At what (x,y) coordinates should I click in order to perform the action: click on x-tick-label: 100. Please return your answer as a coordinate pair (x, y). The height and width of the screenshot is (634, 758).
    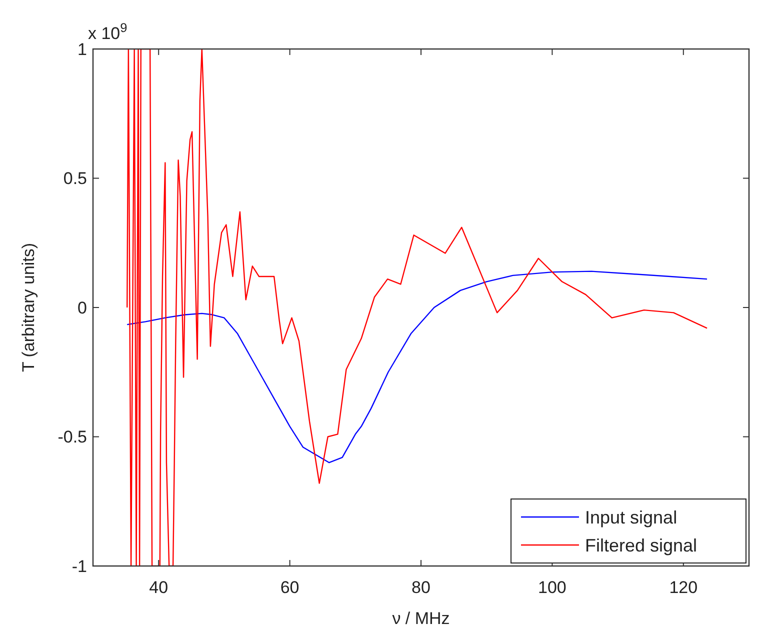
    Looking at the image, I should click on (552, 587).